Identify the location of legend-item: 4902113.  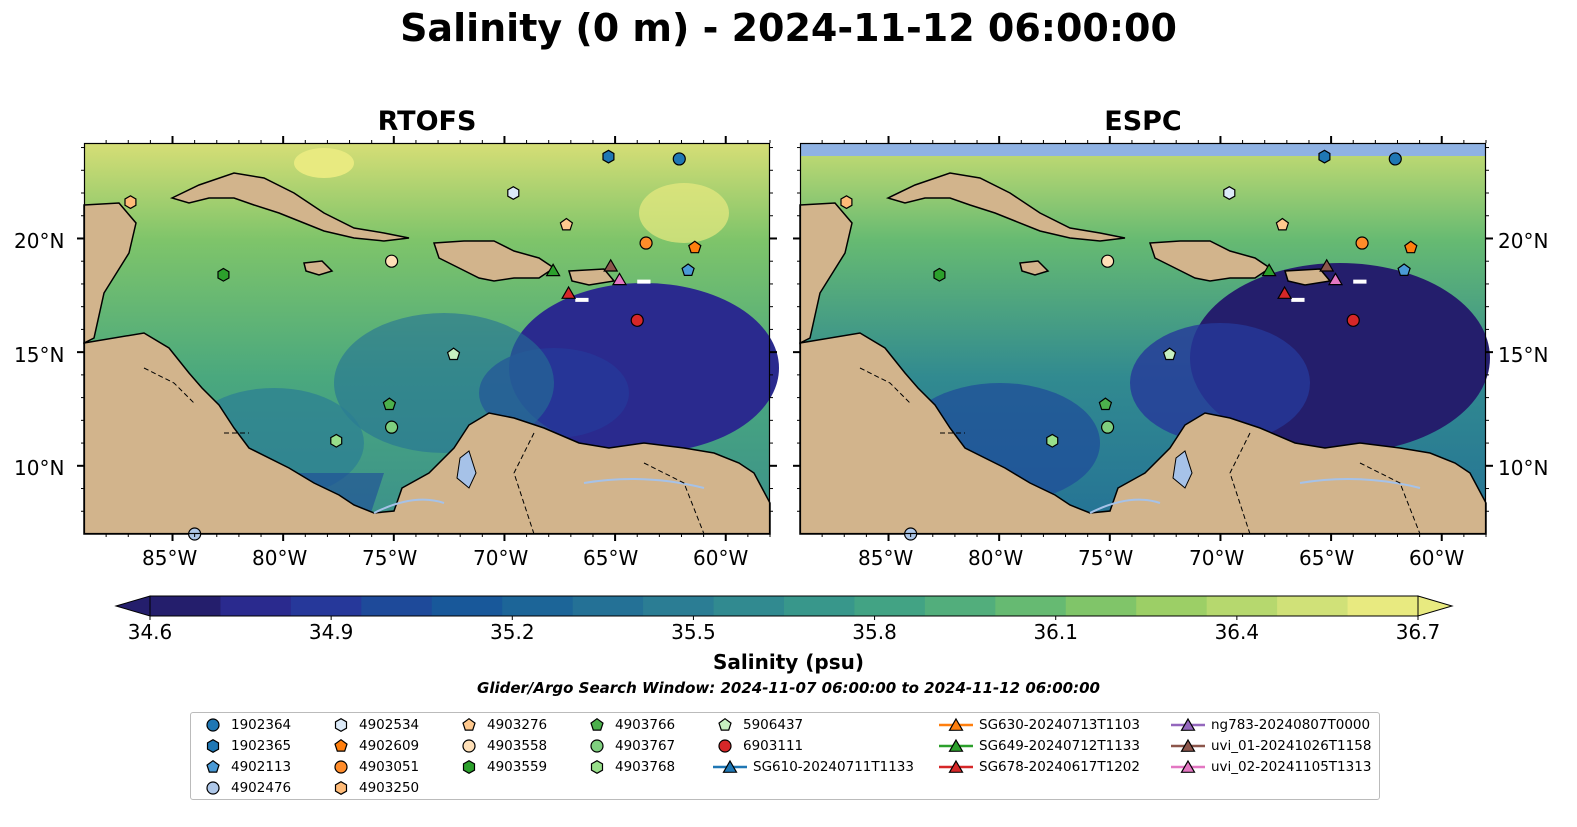
(246, 767).